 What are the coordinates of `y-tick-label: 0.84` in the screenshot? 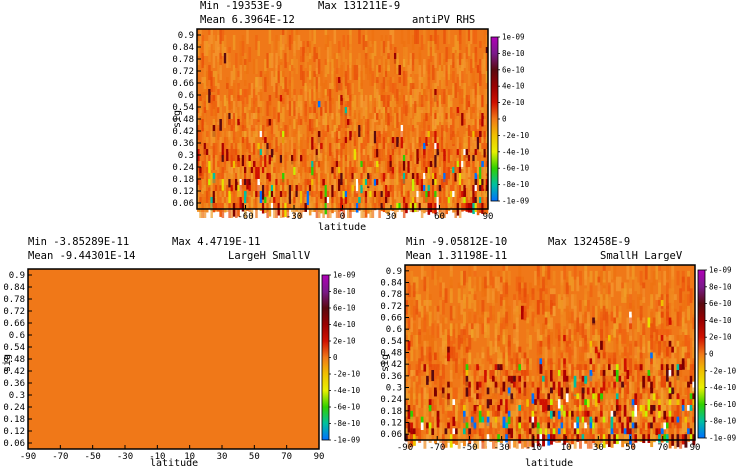 It's located at (183, 48).